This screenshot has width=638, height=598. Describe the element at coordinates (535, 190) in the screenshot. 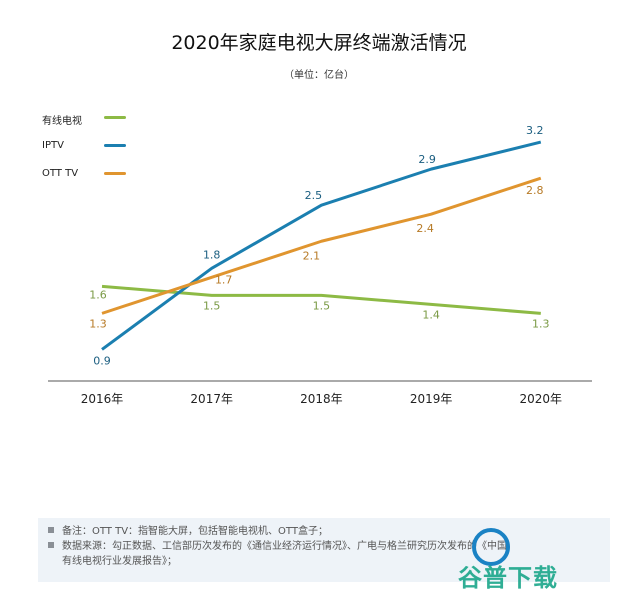

I see `data-label: 2.8` at that location.